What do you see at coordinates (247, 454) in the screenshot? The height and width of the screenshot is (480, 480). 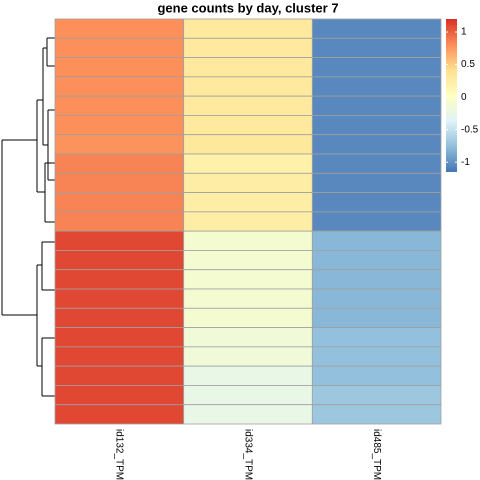 I see `column-label: id334_TPM` at bounding box center [247, 454].